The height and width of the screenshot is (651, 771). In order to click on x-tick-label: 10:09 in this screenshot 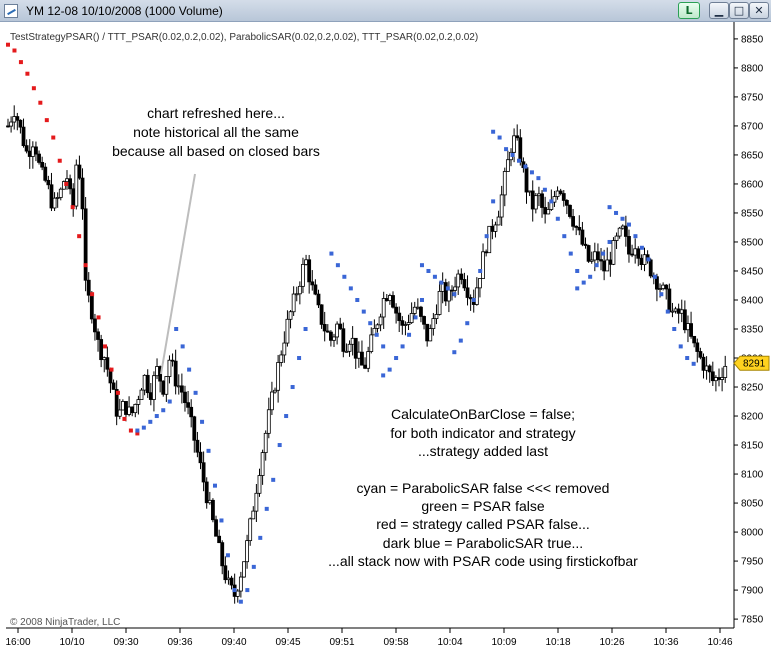, I will do `click(503, 642)`.